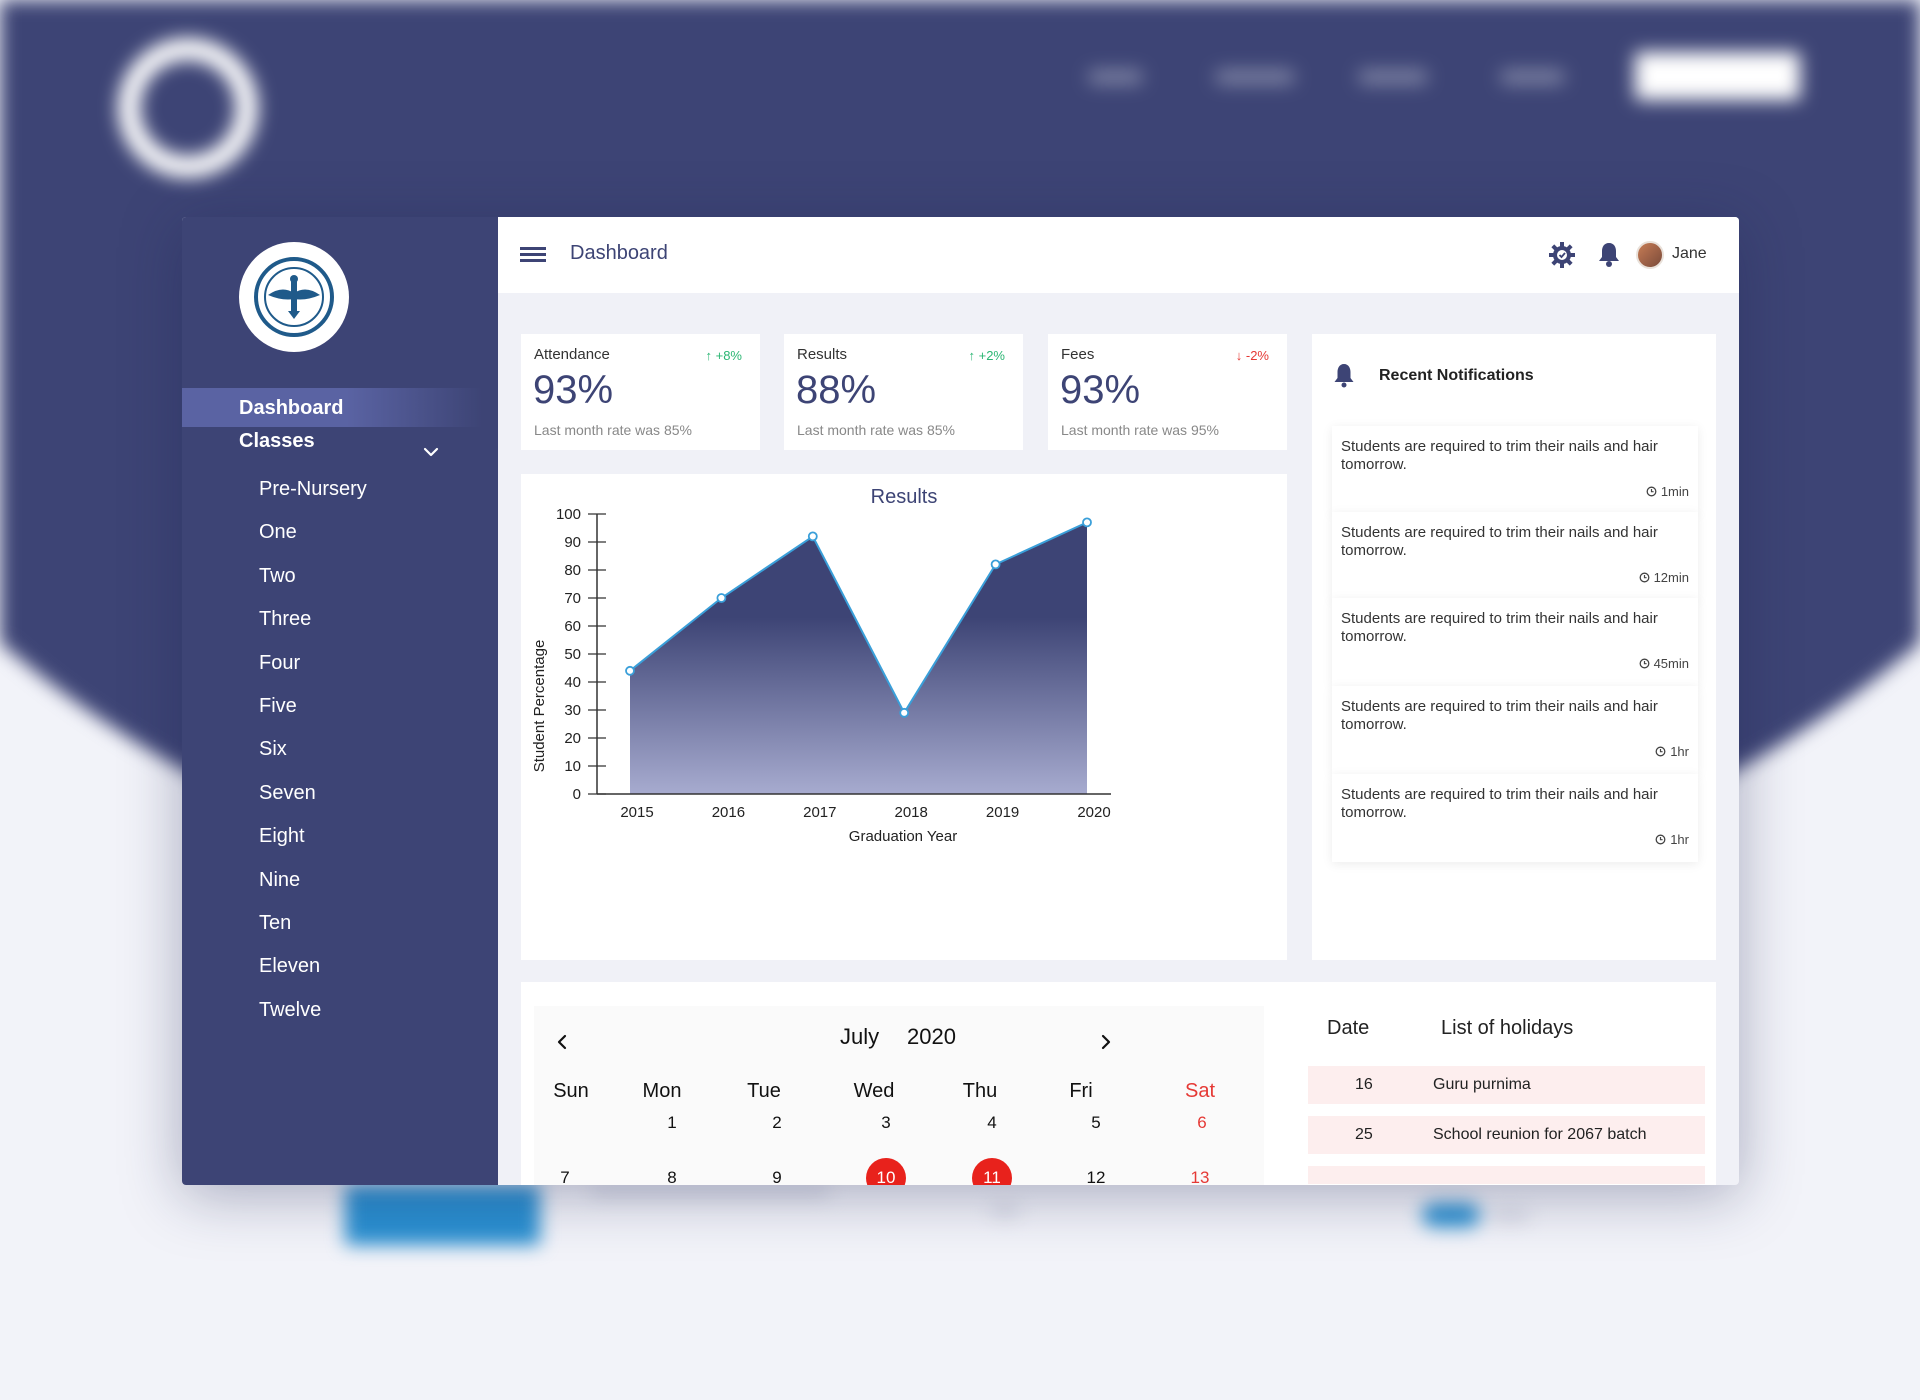 The image size is (1920, 1400). Describe the element at coordinates (1167, 392) in the screenshot. I see `stat-card-fees: Fees ↓ -2% 93% Last month rate was 95%` at that location.